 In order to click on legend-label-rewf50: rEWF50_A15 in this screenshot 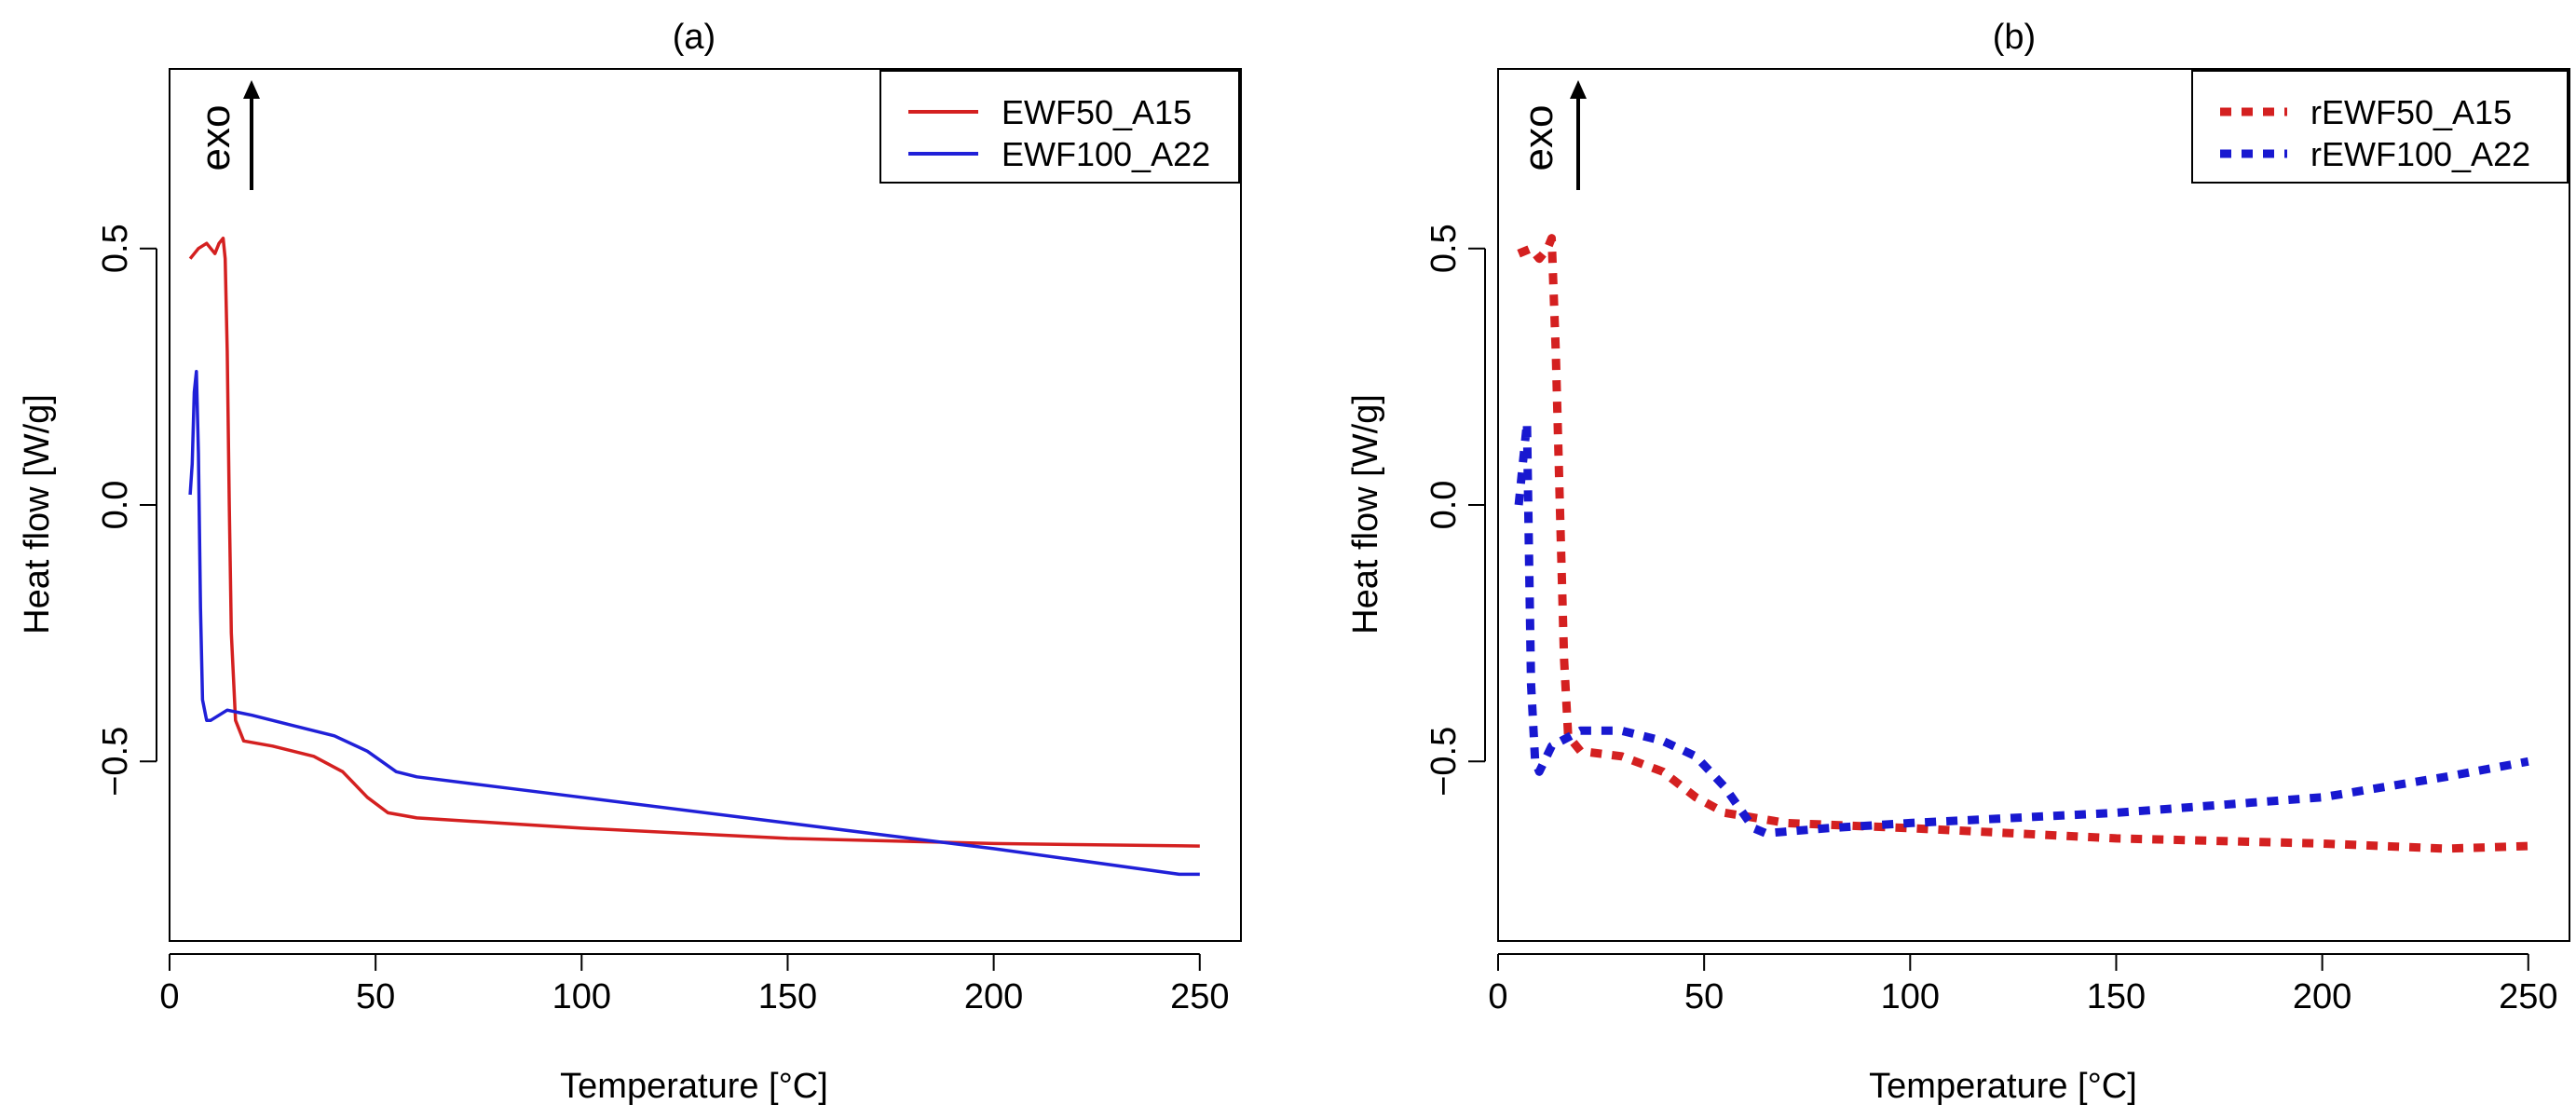, I will do `click(2411, 112)`.